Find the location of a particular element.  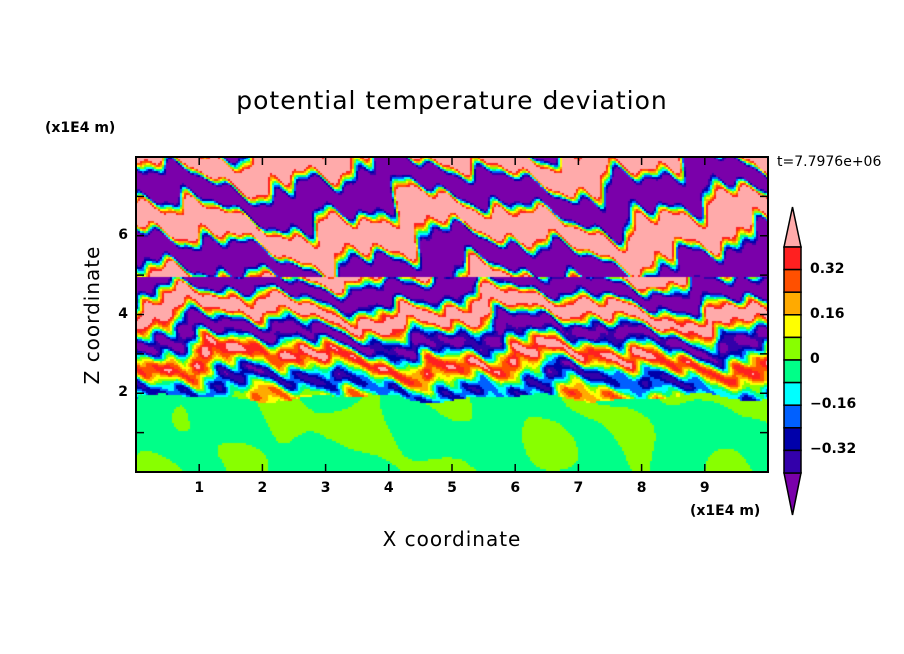

y-tick-label: 6 is located at coordinates (123, 234).